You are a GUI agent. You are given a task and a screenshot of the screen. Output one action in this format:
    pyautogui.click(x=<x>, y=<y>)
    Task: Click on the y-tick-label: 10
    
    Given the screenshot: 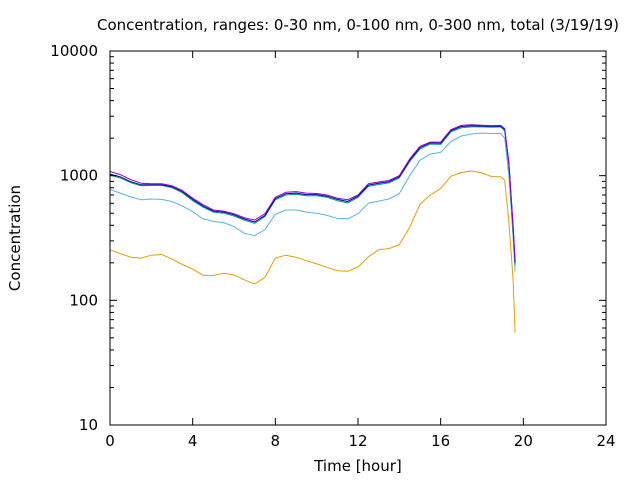 What is the action you would take?
    pyautogui.click(x=88, y=425)
    